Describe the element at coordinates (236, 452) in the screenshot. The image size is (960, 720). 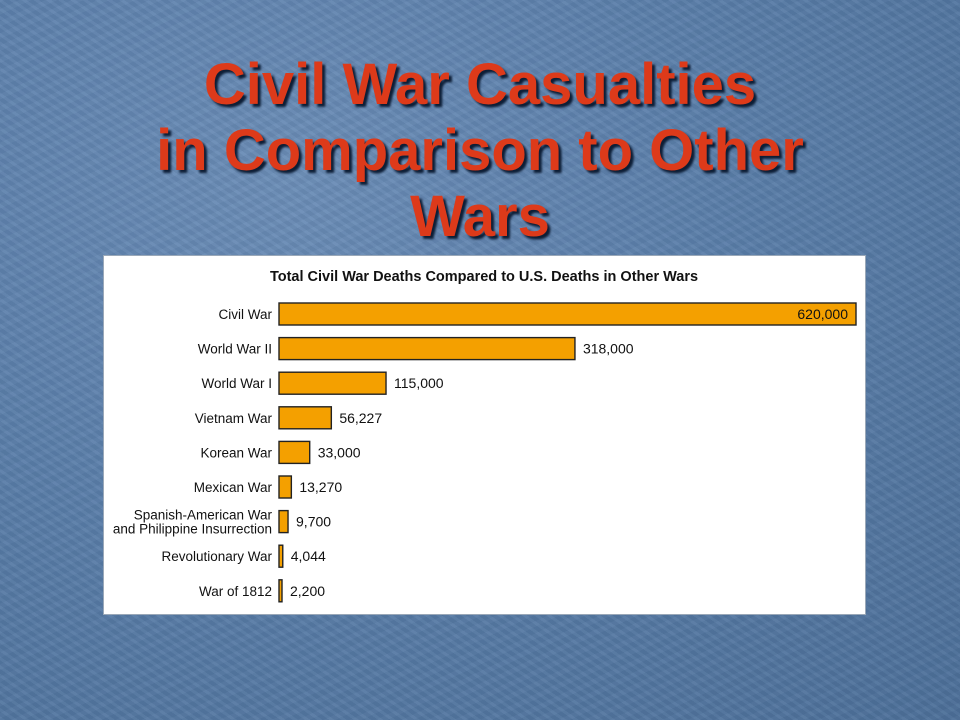
I see `category-label-4: Korean War` at that location.